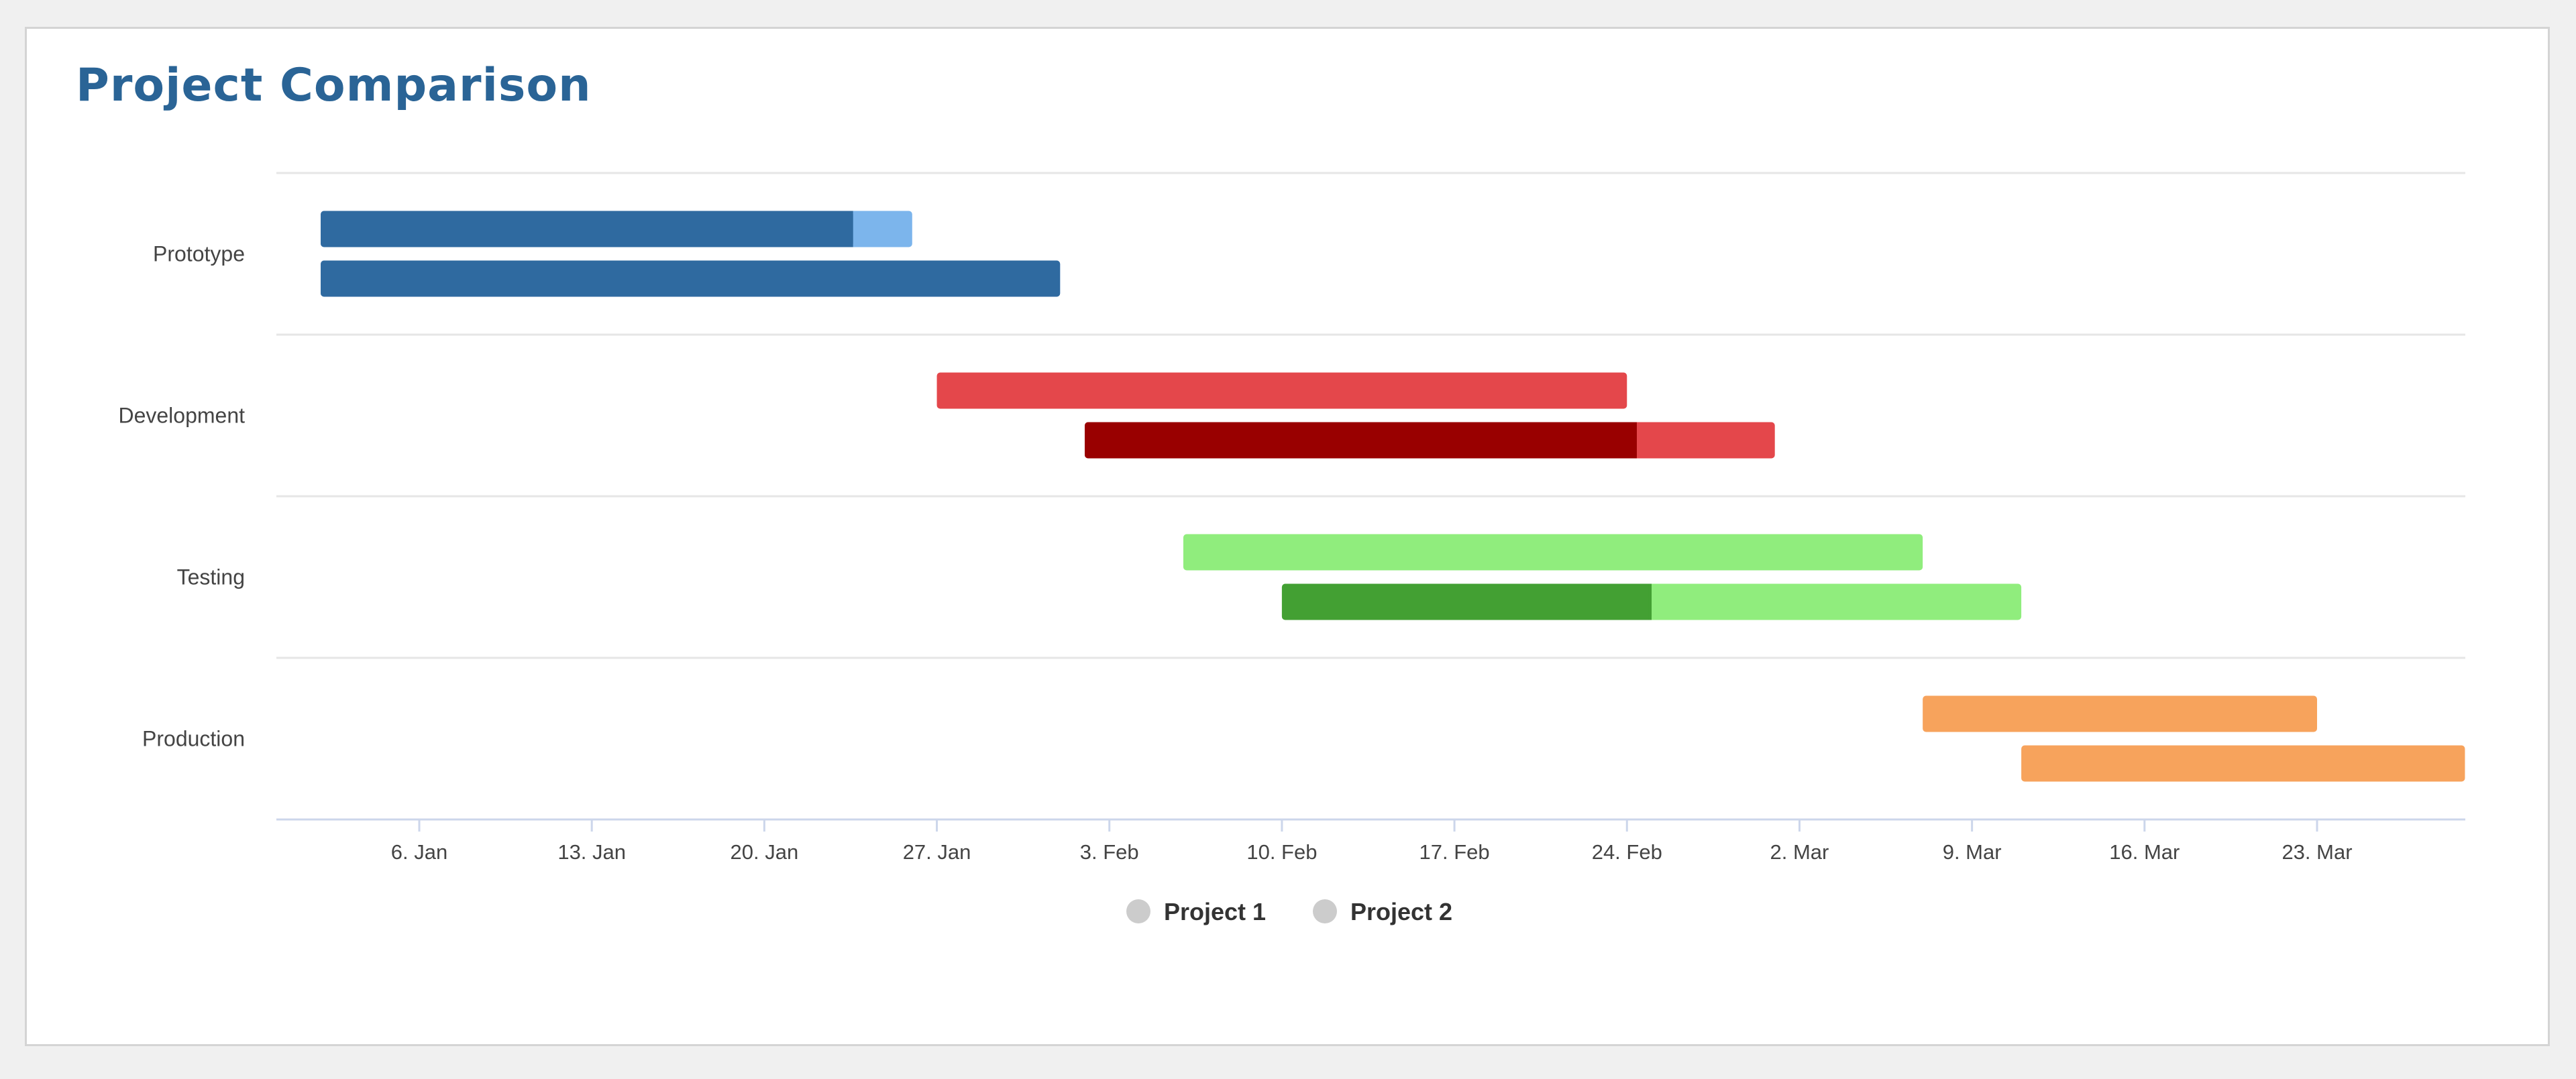 This screenshot has height=1079, width=2576. I want to click on category-label-prototype: Prototype, so click(199, 254).